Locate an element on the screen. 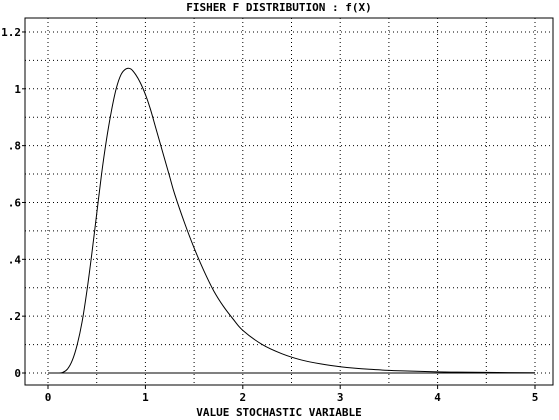  chart-title: FISHER F DISTRIBUTION : f(X) is located at coordinates (278, 7).